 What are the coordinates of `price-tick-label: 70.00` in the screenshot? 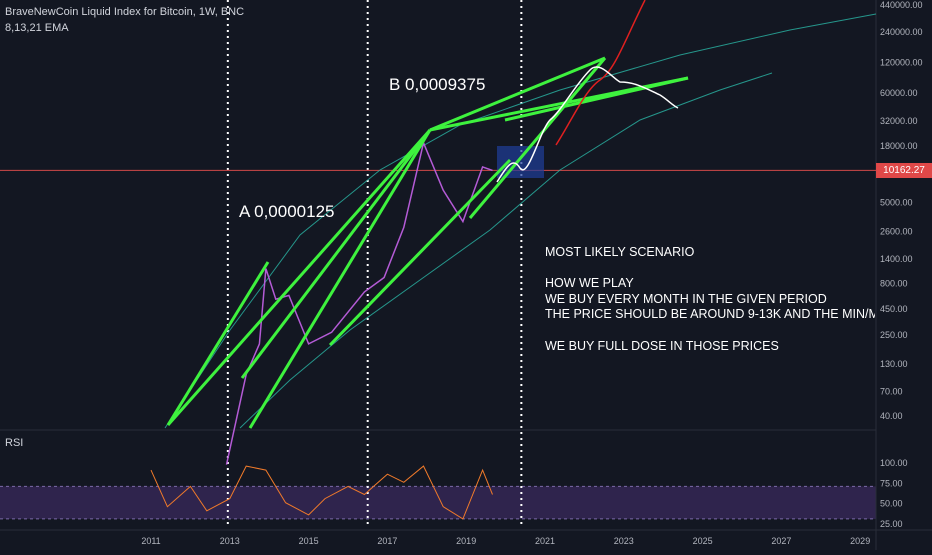 It's located at (891, 391).